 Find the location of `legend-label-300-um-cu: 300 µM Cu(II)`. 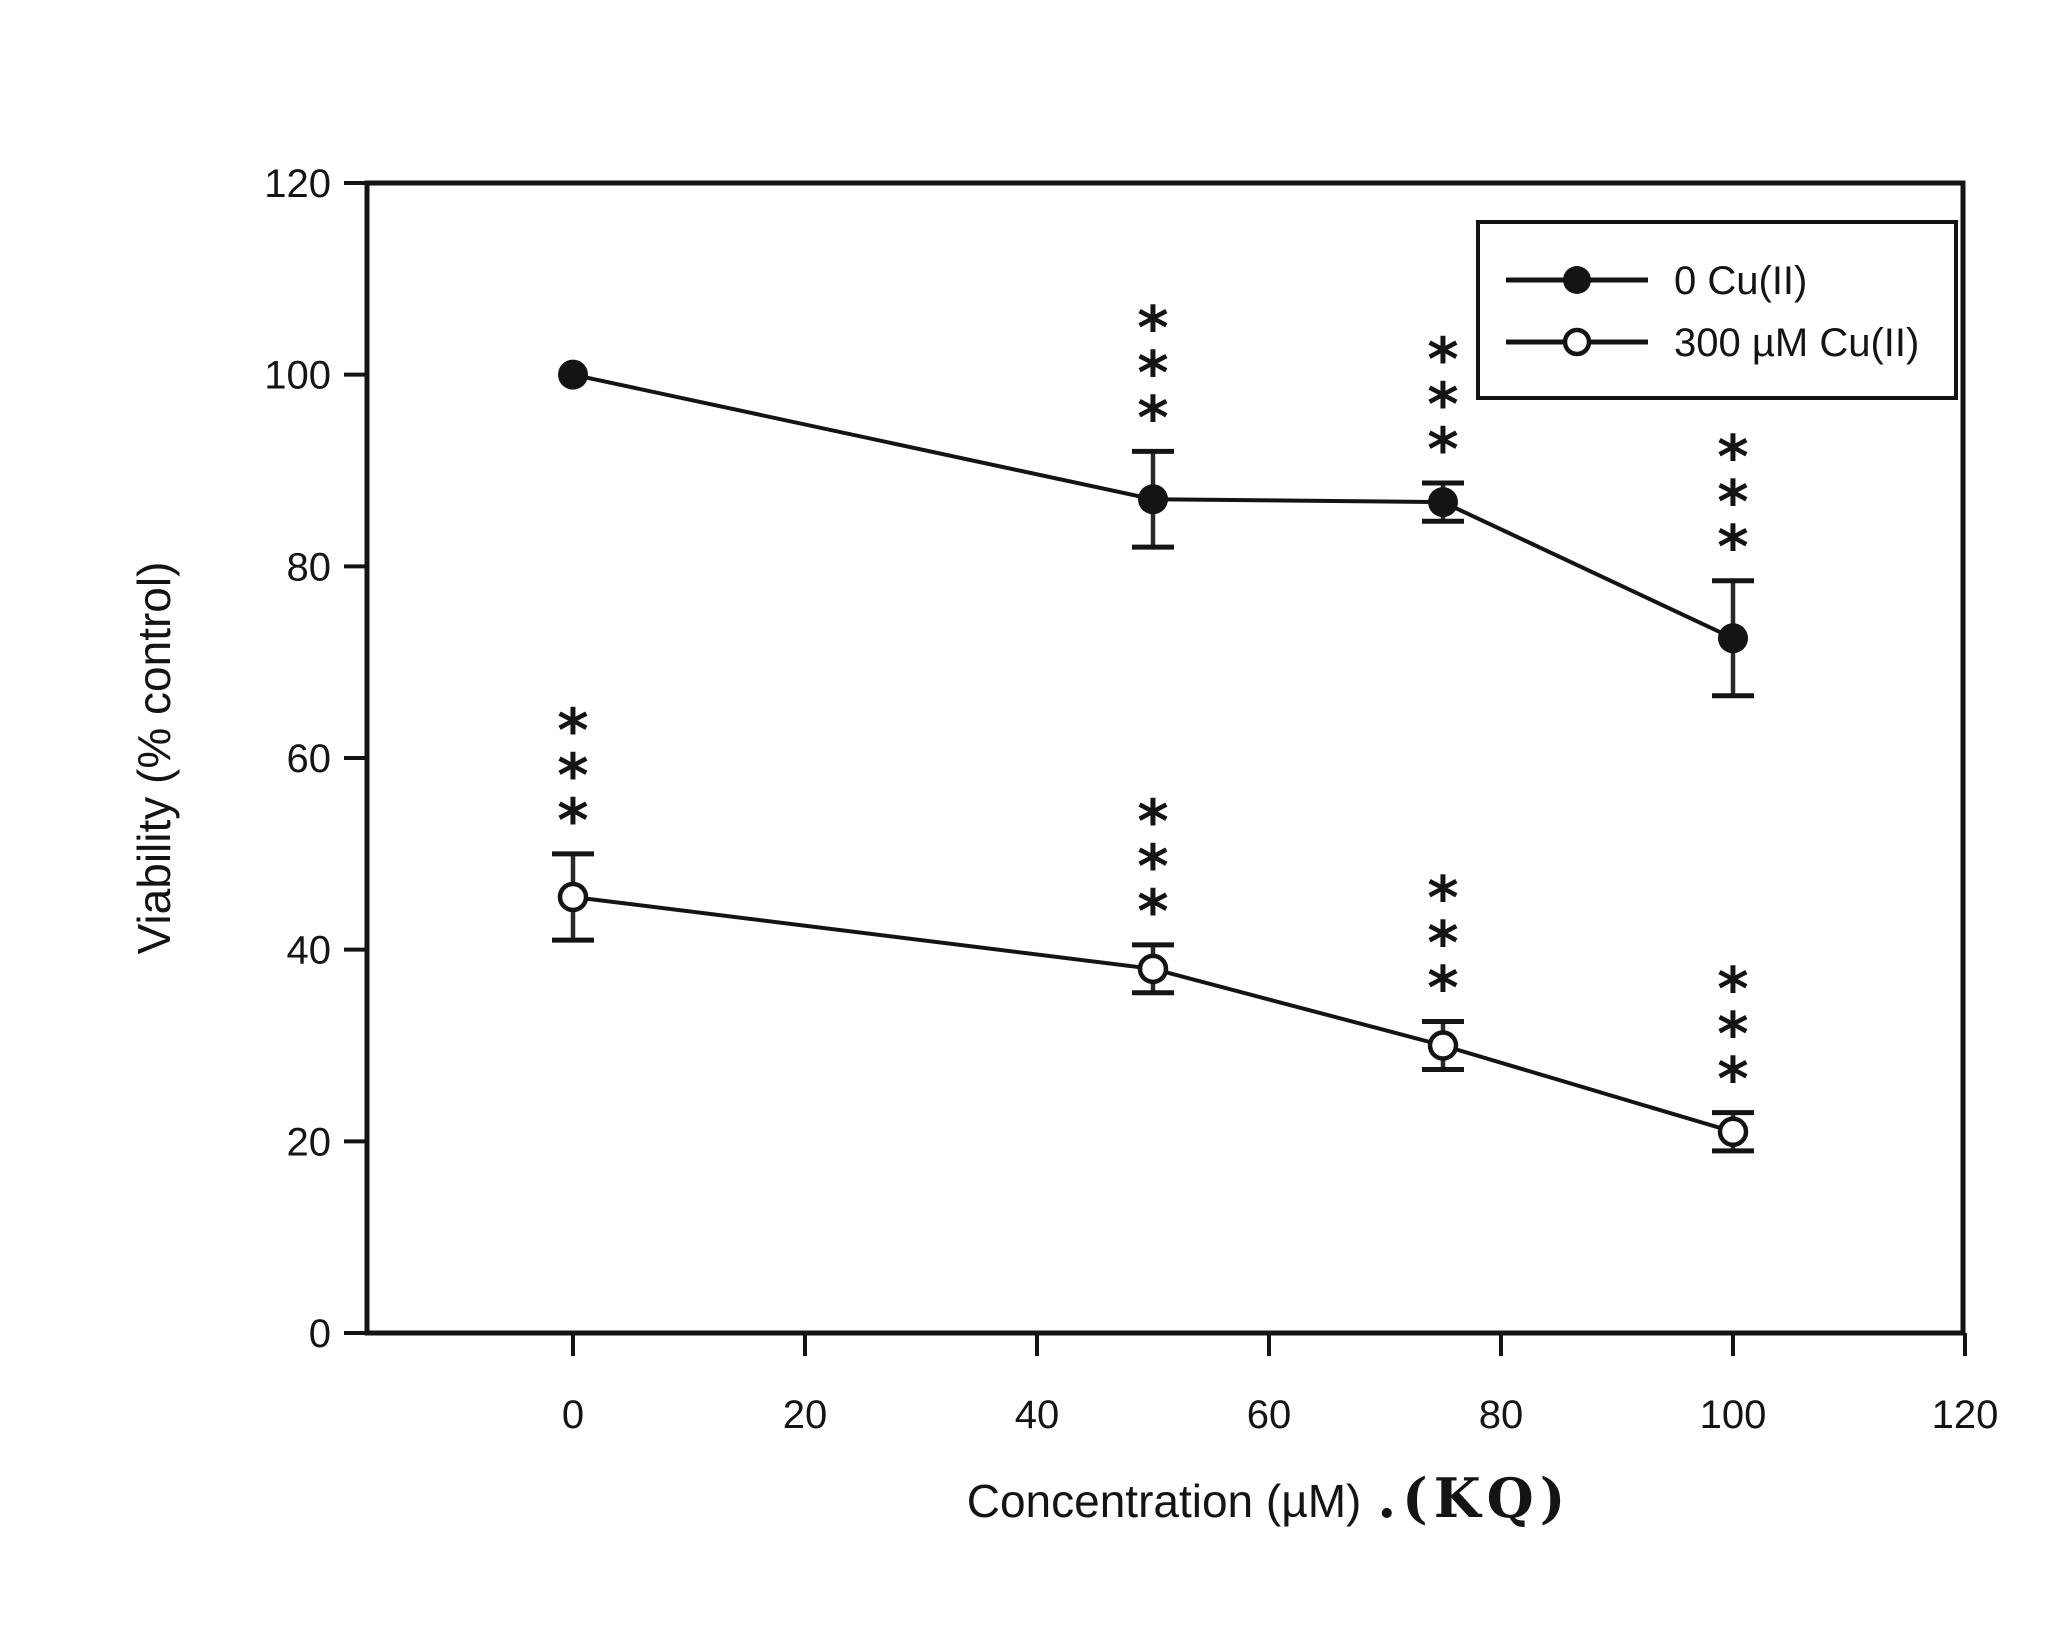

legend-label-300-um-cu: 300 µM Cu(II) is located at coordinates (1796, 343).